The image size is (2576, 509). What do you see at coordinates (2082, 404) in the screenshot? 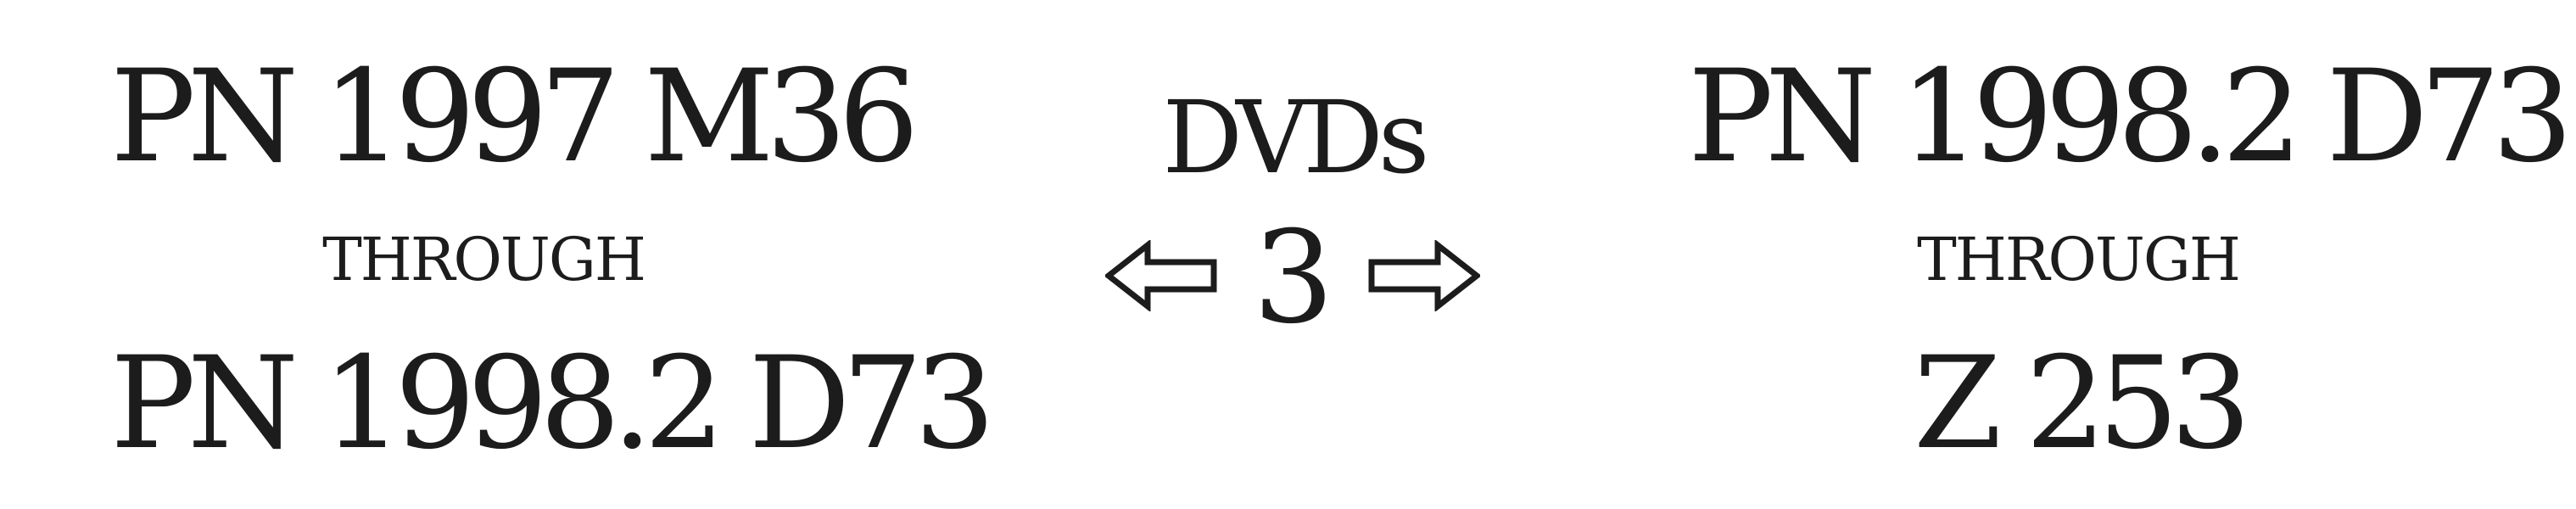
I see `right-range-end: Z 253` at bounding box center [2082, 404].